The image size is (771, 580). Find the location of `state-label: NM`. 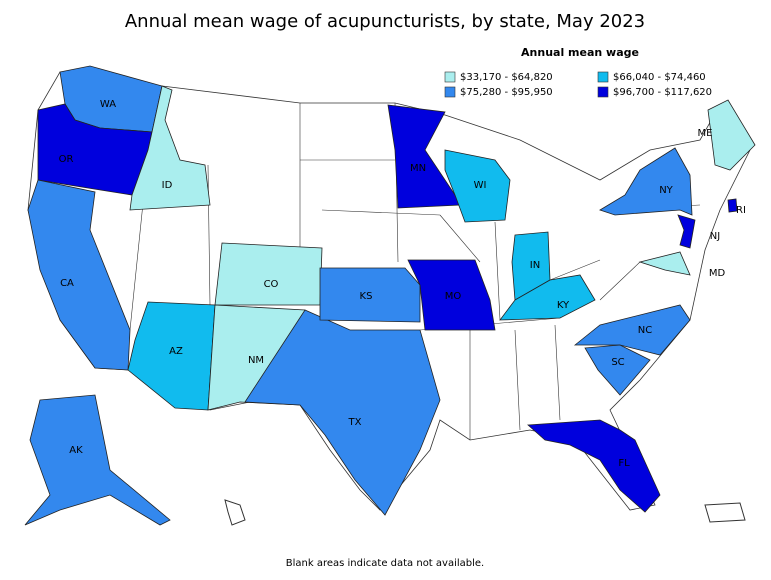

state-label: NM is located at coordinates (256, 360).